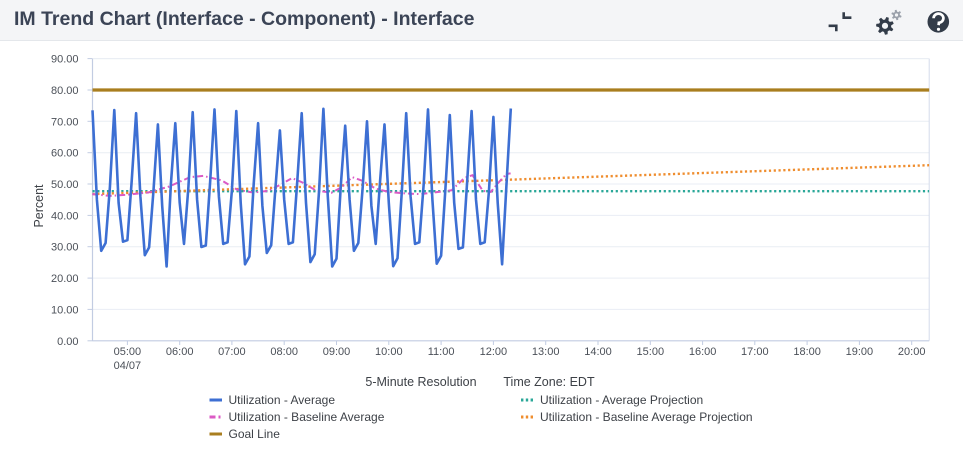 Image resolution: width=963 pixels, height=463 pixels. Describe the element at coordinates (65, 185) in the screenshot. I see `svg-text: 50.00` at that location.